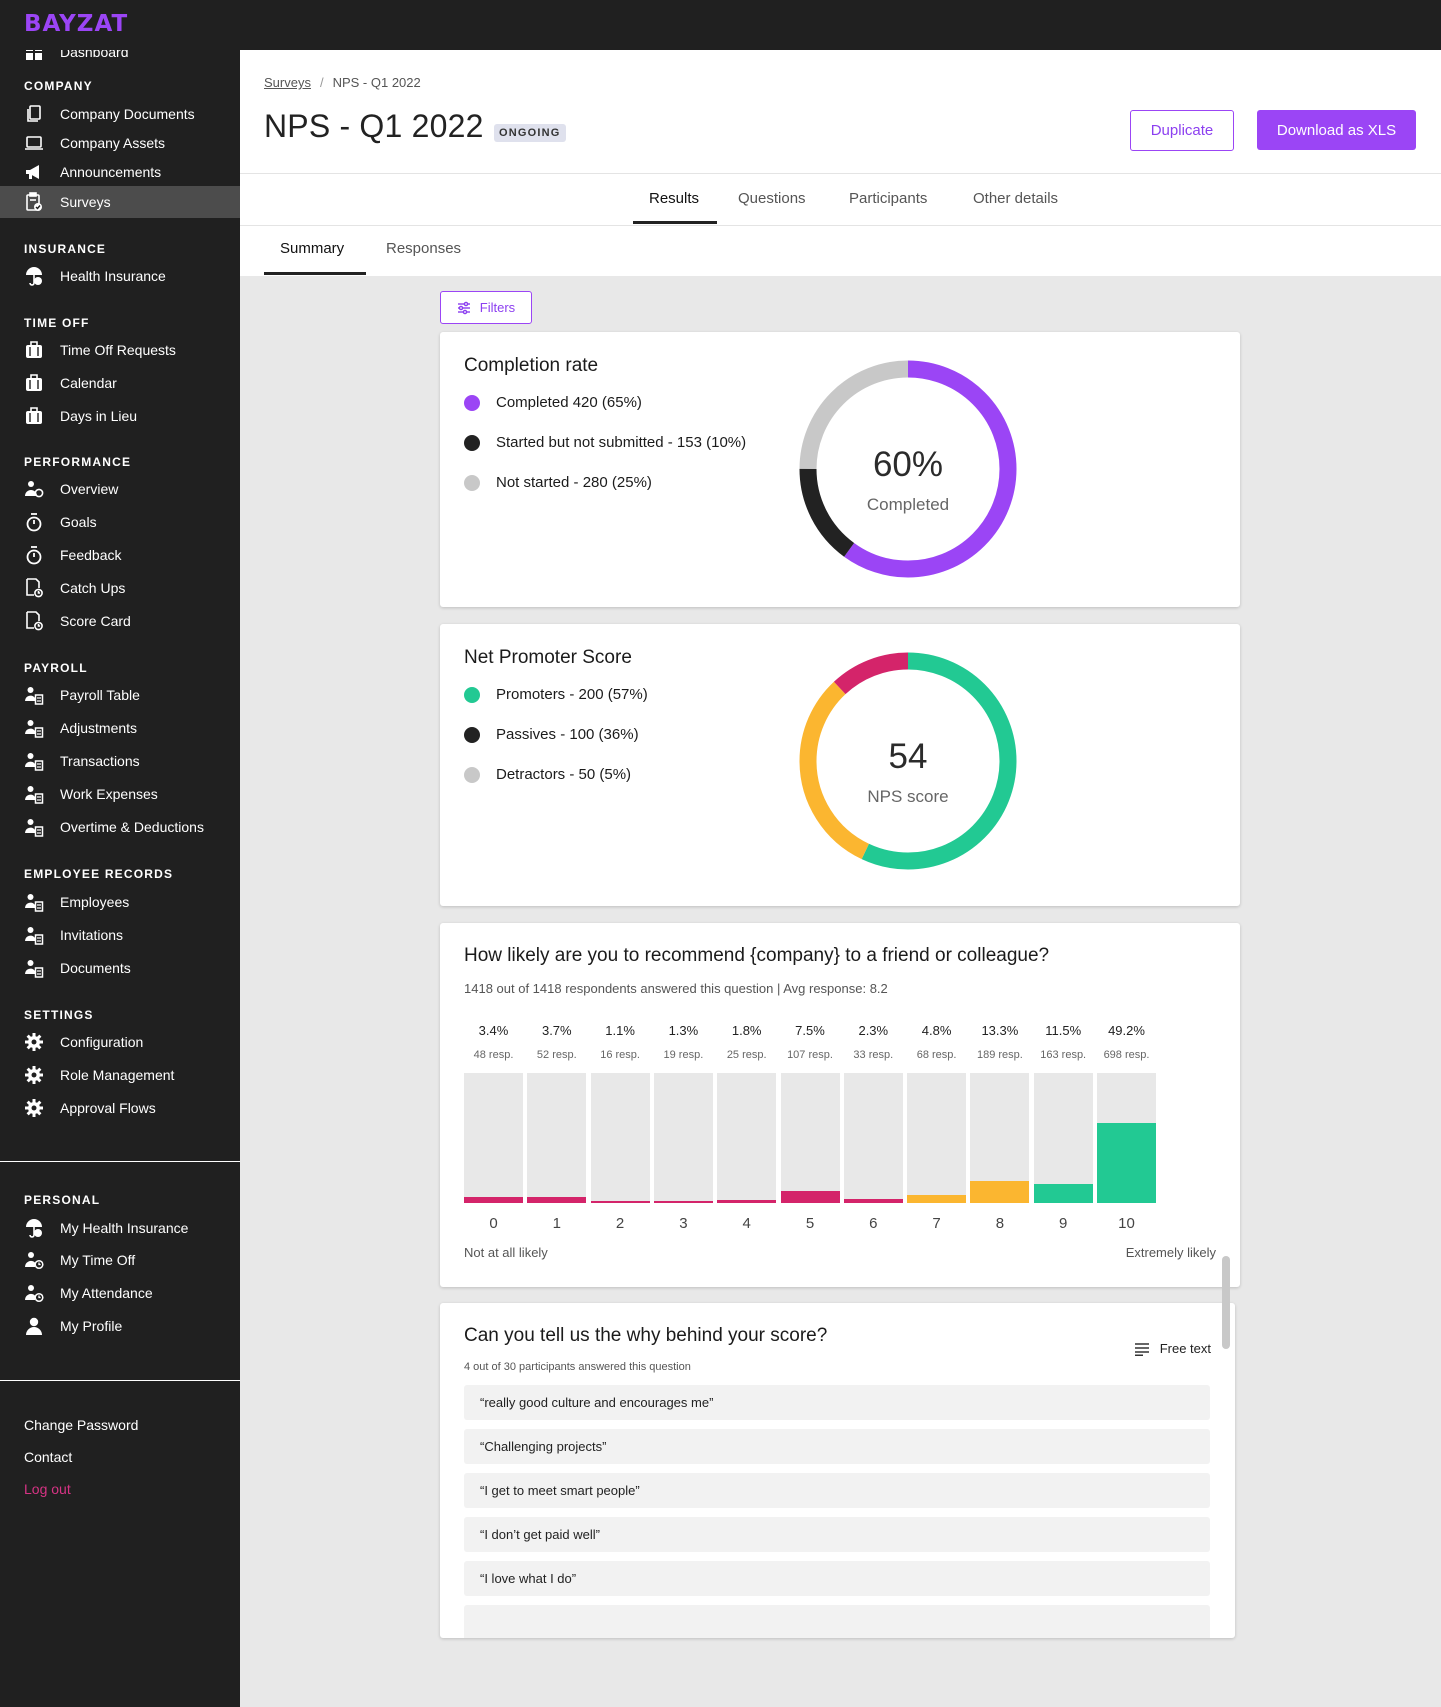  I want to click on subtab-responses: Responses, so click(424, 248).